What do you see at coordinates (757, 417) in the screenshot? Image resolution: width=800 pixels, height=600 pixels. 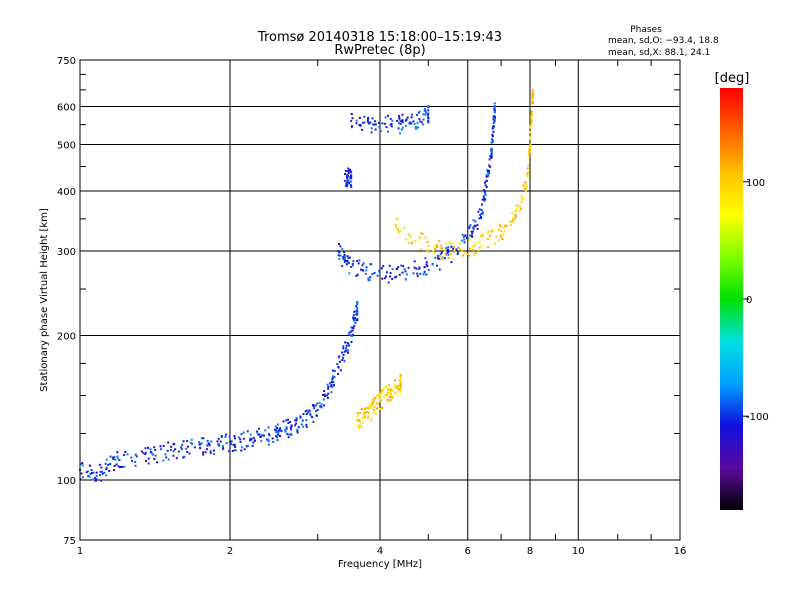 I see `colorbar-tick-label: -100` at bounding box center [757, 417].